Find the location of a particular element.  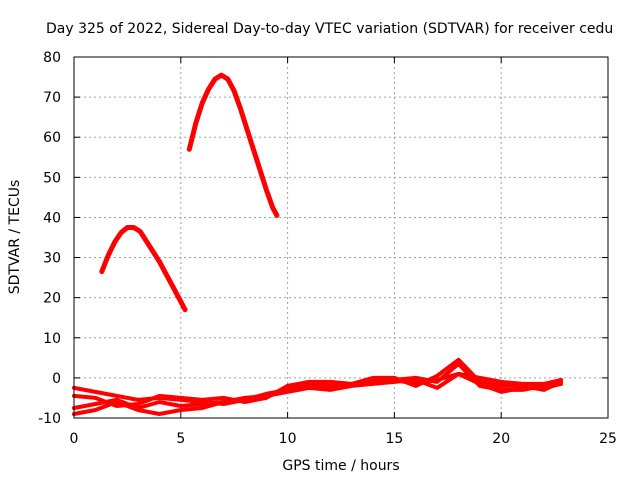

x-tick-label: 5 is located at coordinates (180, 439).